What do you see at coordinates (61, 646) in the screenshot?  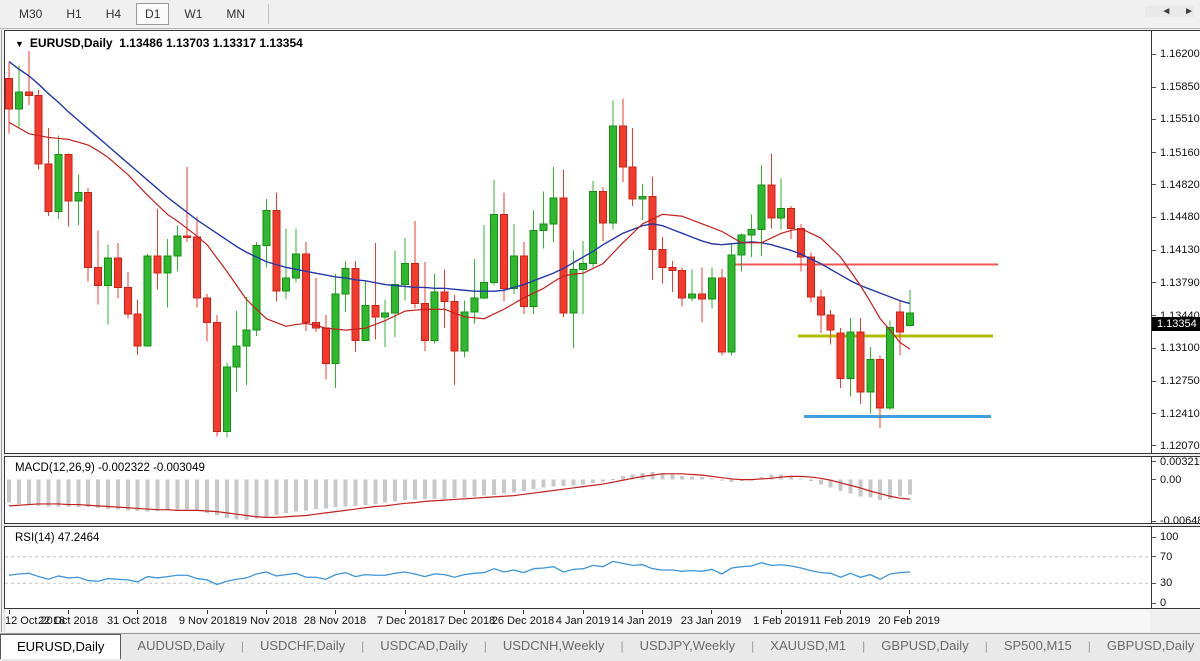 I see `chart-tab-eurusd-daily: EURUSD,Daily` at bounding box center [61, 646].